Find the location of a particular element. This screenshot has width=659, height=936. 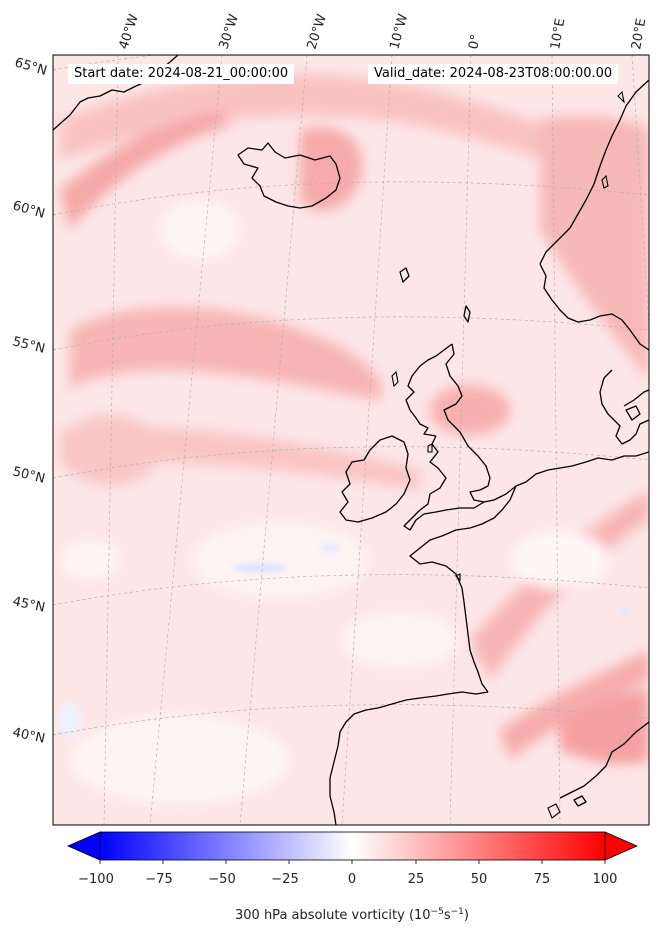

vorticity-norway-coast is located at coordinates (594, 248).